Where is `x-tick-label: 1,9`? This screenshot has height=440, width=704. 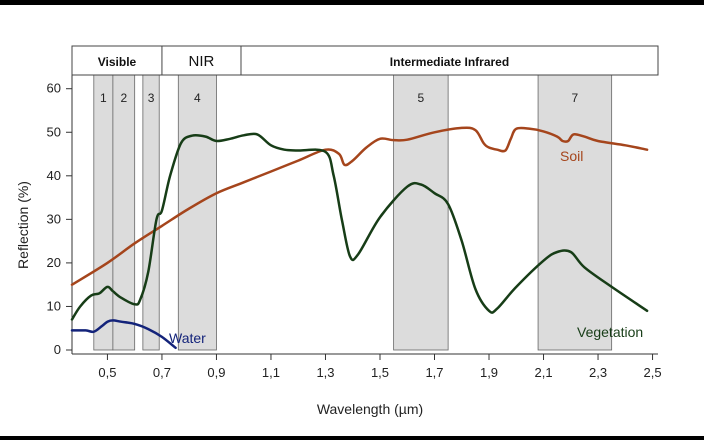 x-tick-label: 1,9 is located at coordinates (489, 372).